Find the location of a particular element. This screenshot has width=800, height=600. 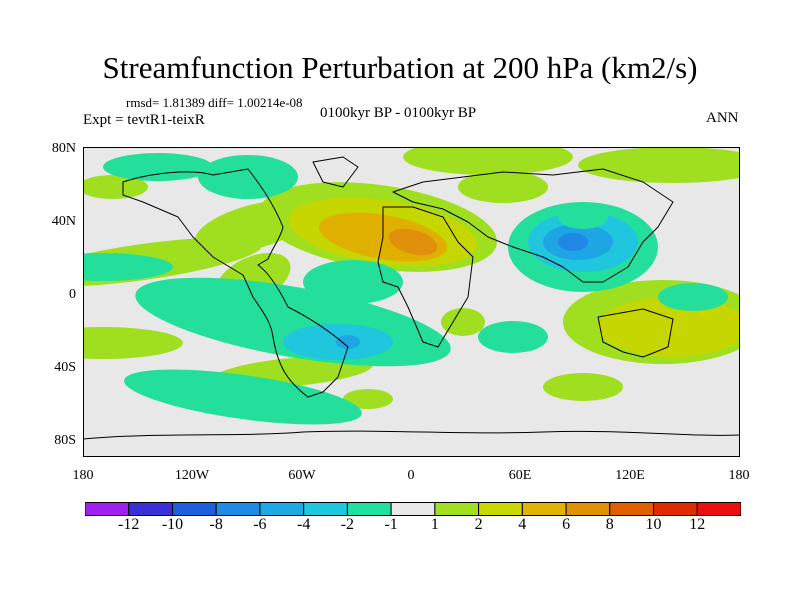

colorbar-label: -10 is located at coordinates (172, 524).